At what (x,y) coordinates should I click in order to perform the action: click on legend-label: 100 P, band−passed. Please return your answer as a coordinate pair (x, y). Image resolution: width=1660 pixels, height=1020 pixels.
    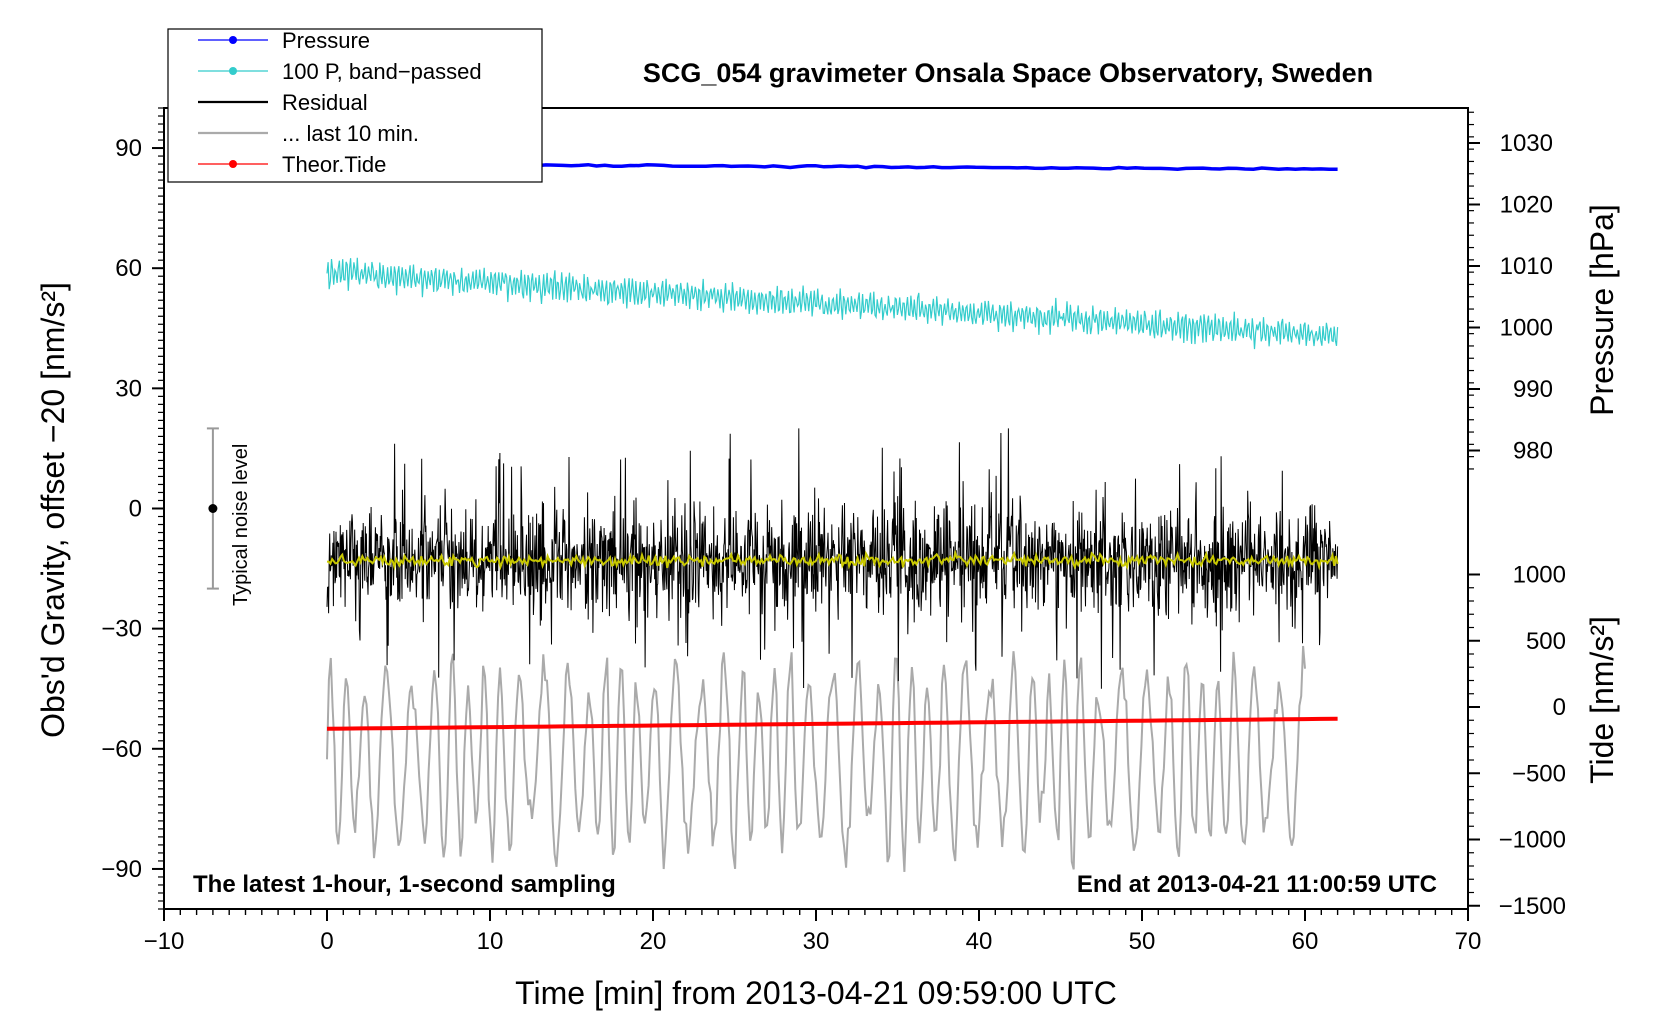
    Looking at the image, I should click on (382, 71).